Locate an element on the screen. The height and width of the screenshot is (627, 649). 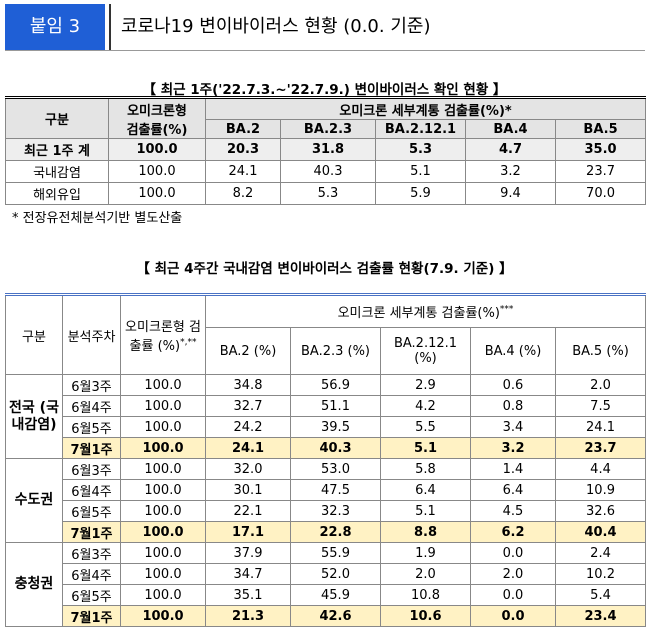
region-cell: 전국 (국내감염) is located at coordinates (34, 416).